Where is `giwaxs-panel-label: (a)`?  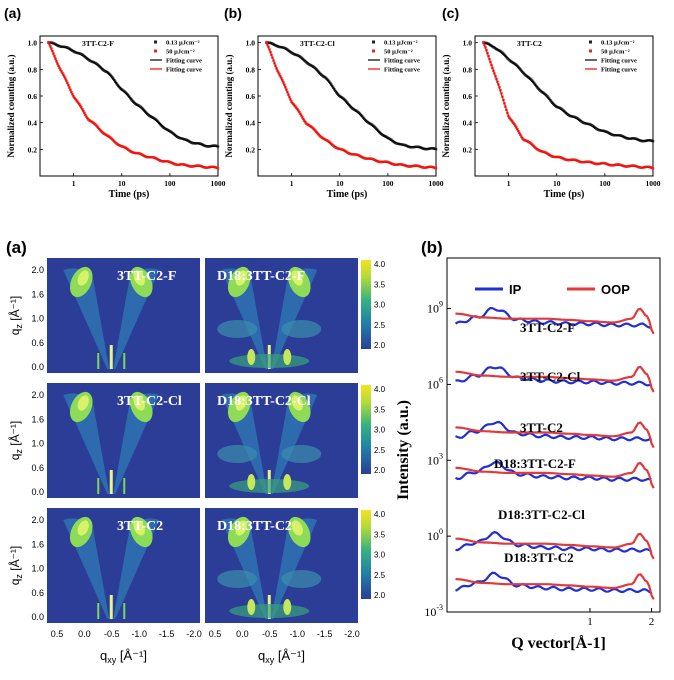 giwaxs-panel-label: (a) is located at coordinates (16, 247).